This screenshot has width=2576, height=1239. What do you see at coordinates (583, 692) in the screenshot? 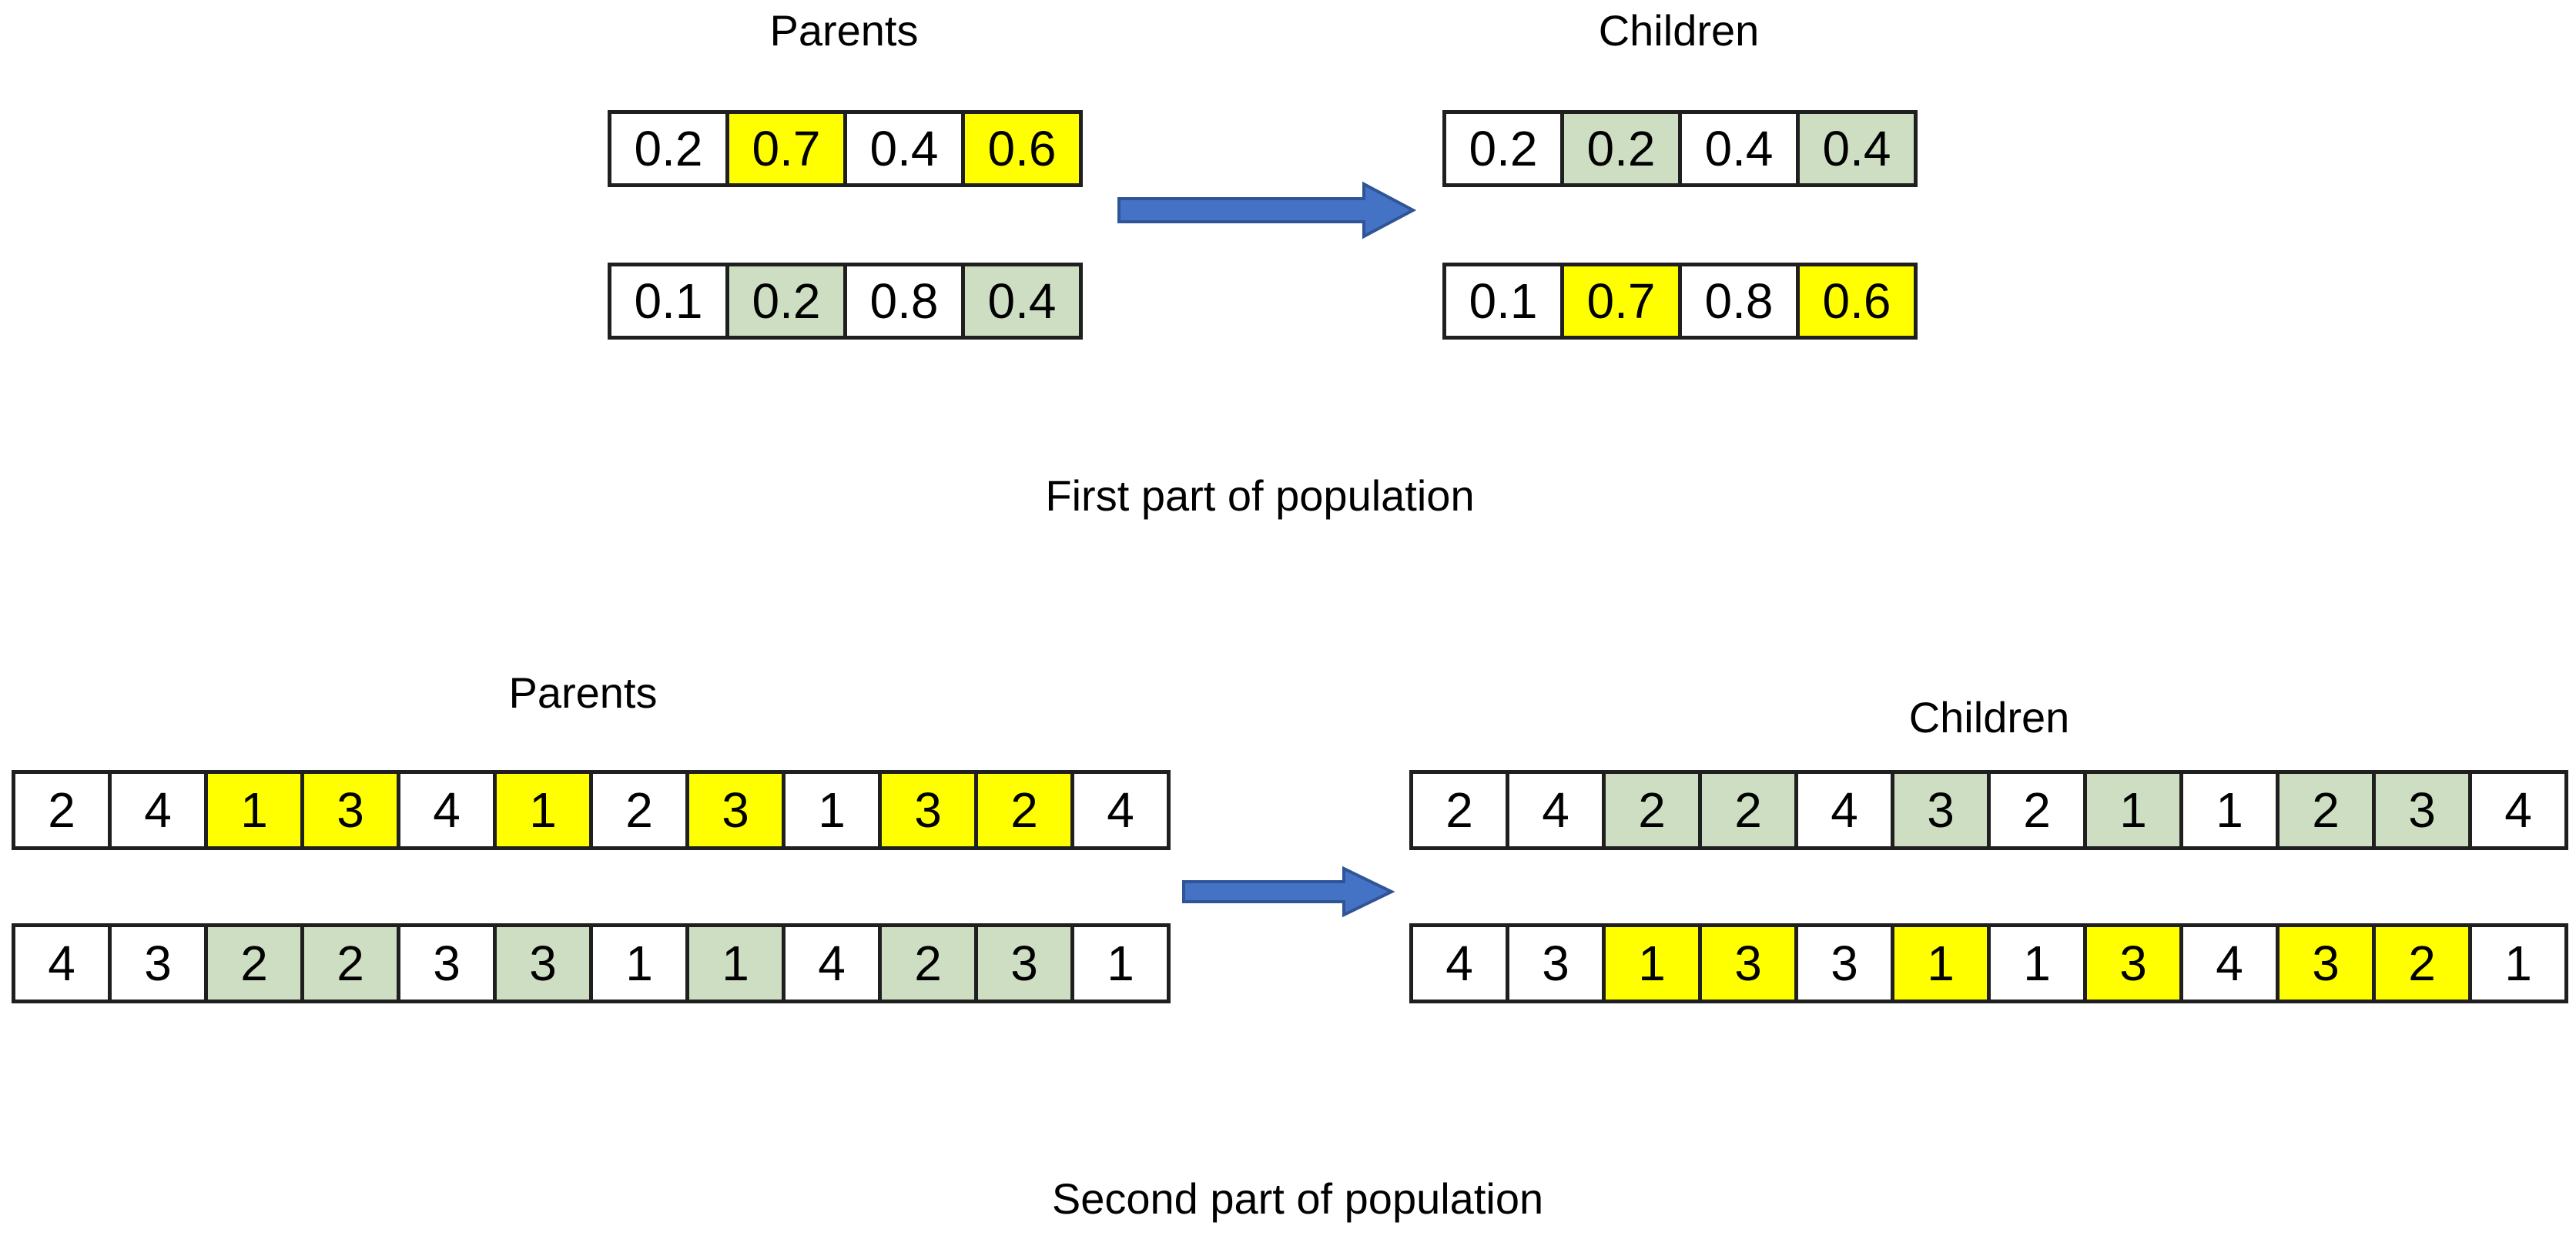
I see `second-parents-label: Parents` at bounding box center [583, 692].